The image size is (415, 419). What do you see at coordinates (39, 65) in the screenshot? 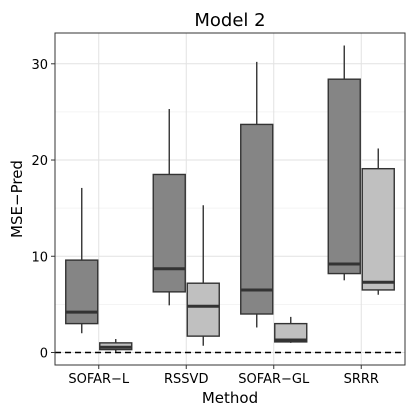
I see `y-tick-label: 30` at bounding box center [39, 65].